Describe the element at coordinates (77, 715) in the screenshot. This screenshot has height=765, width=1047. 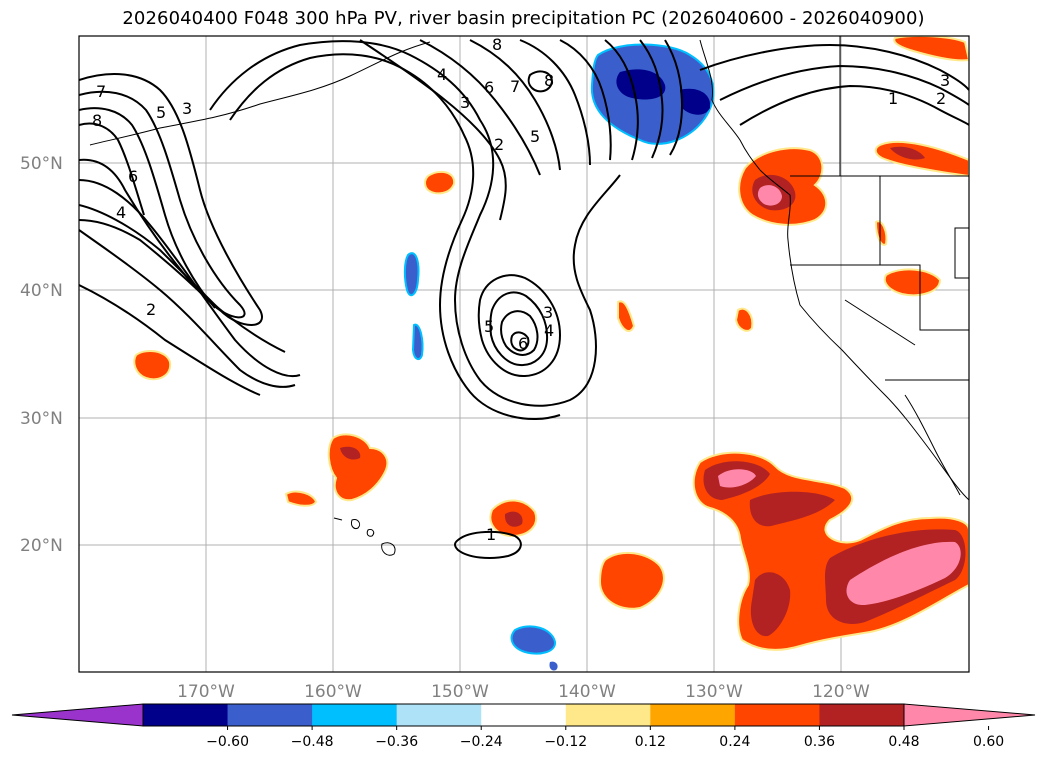
I see `colorbar-extend-min` at that location.